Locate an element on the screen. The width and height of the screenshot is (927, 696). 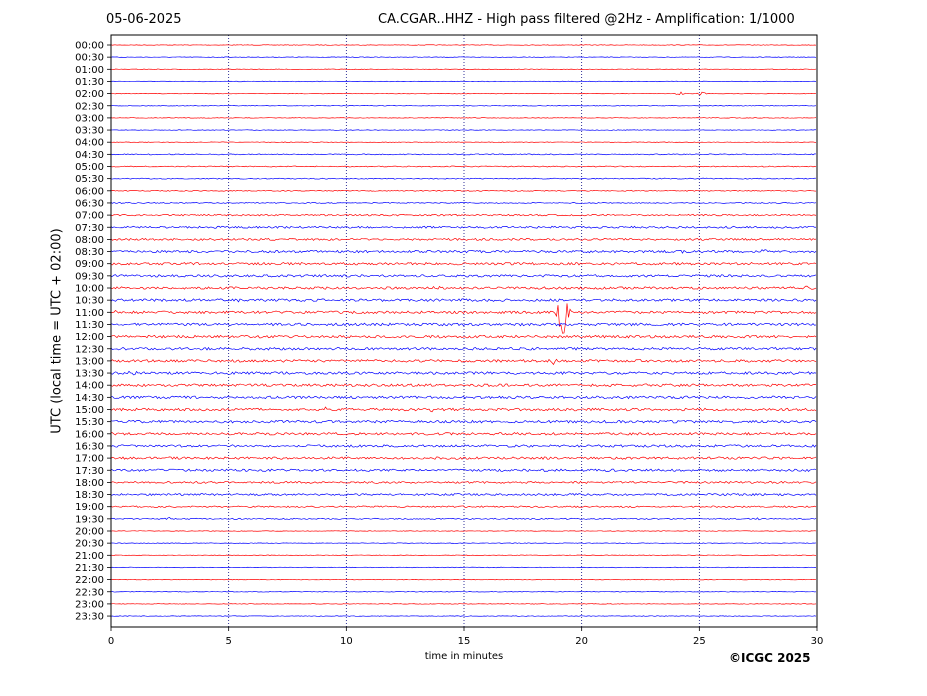
y-tick-label: 12:00 is located at coordinates (89, 337).